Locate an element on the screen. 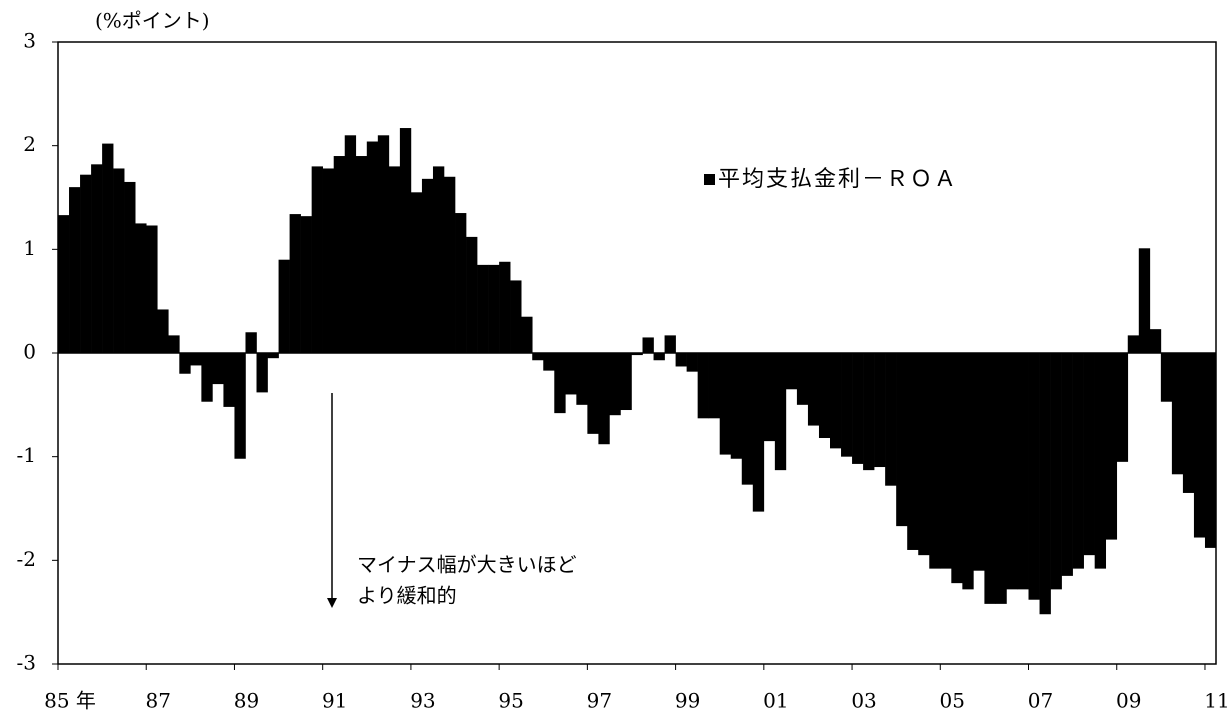 The width and height of the screenshot is (1231, 718). annotation: マイナス幅が大きいほど is located at coordinates (467, 565).